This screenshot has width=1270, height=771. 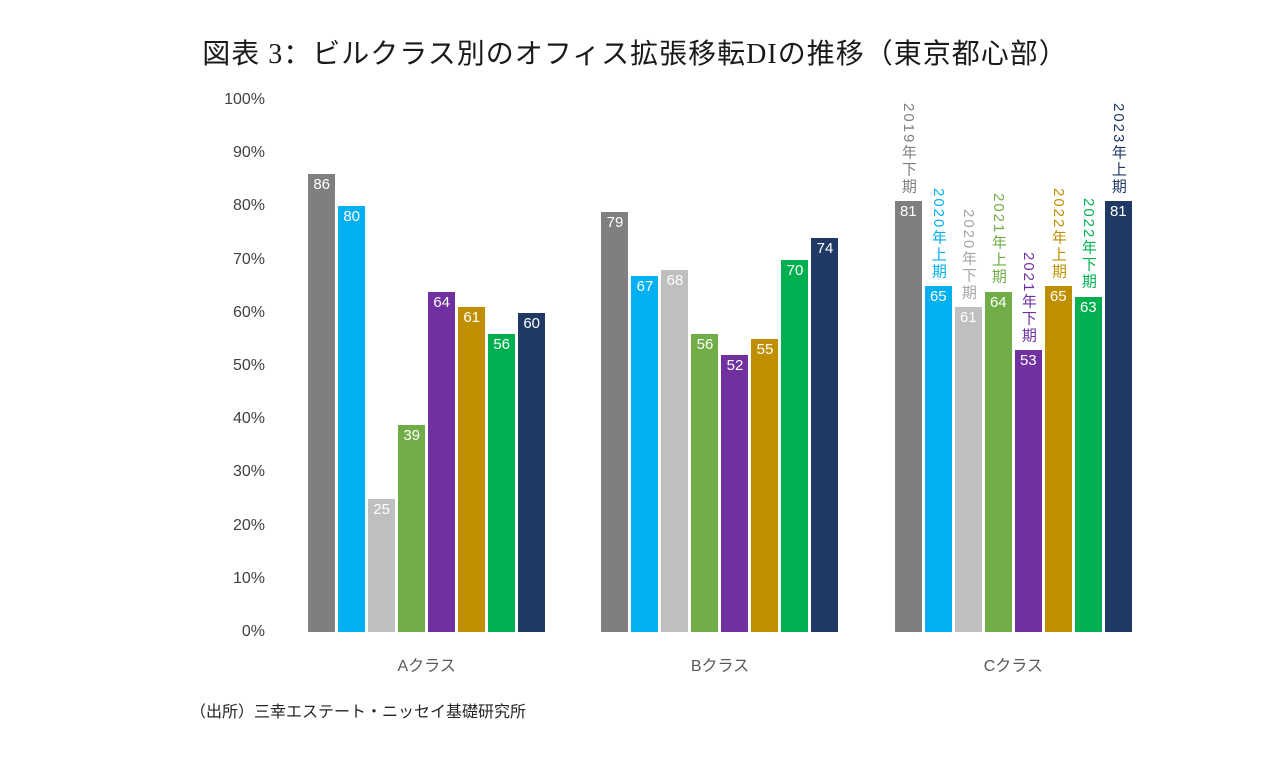 What do you see at coordinates (795, 445) in the screenshot?
I see `bar: 70` at bounding box center [795, 445].